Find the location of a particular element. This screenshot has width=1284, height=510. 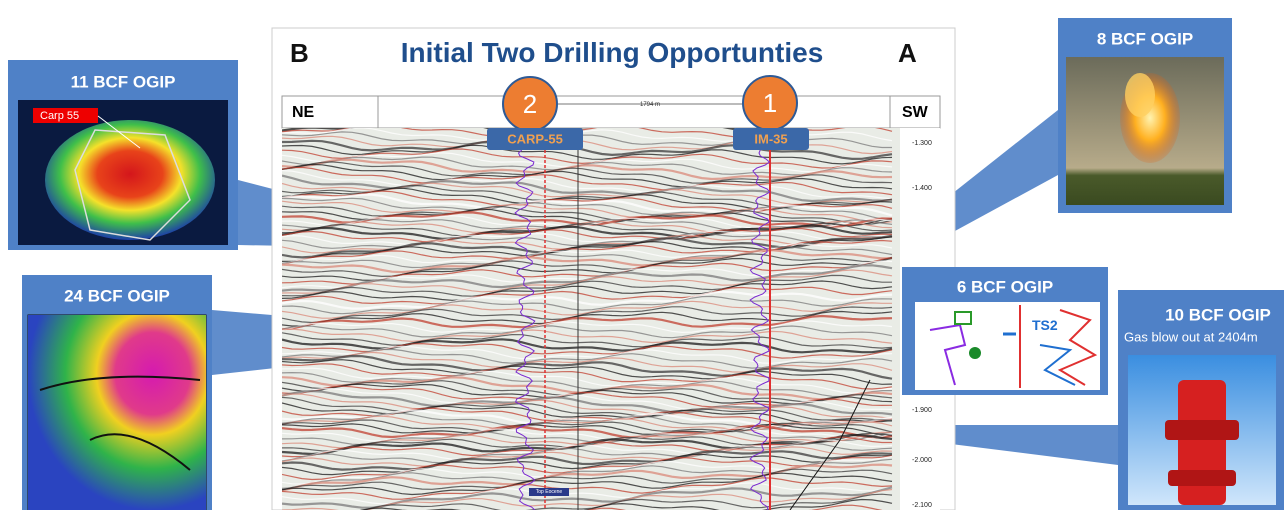

well-number: 2 is located at coordinates (530, 104).